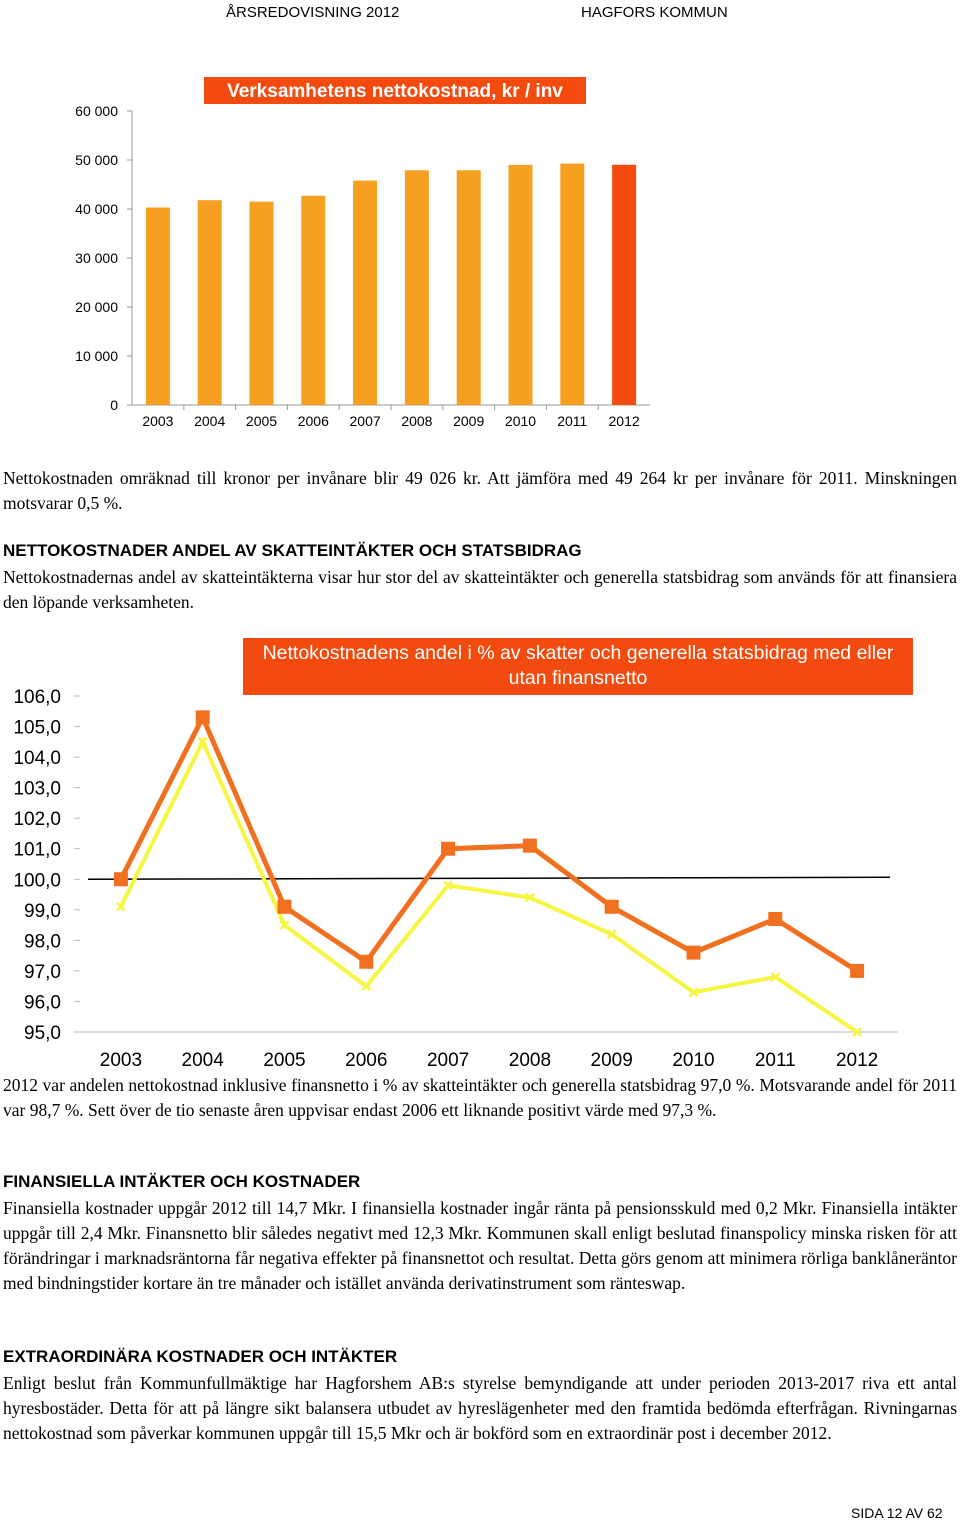 The width and height of the screenshot is (960, 1524). I want to click on bar-x-label: 2012, so click(624, 421).